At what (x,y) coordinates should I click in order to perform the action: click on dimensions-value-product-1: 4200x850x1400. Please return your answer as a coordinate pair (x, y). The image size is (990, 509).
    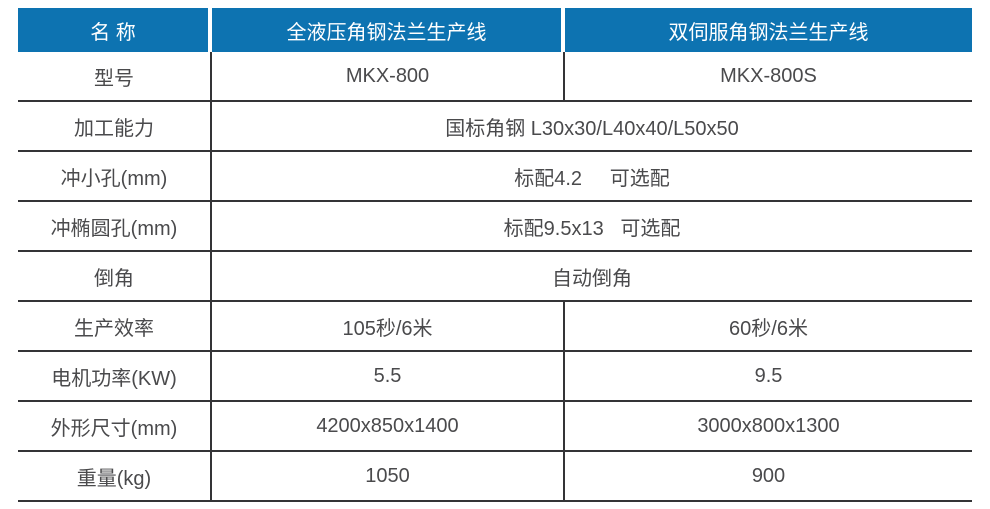
    Looking at the image, I should click on (388, 427).